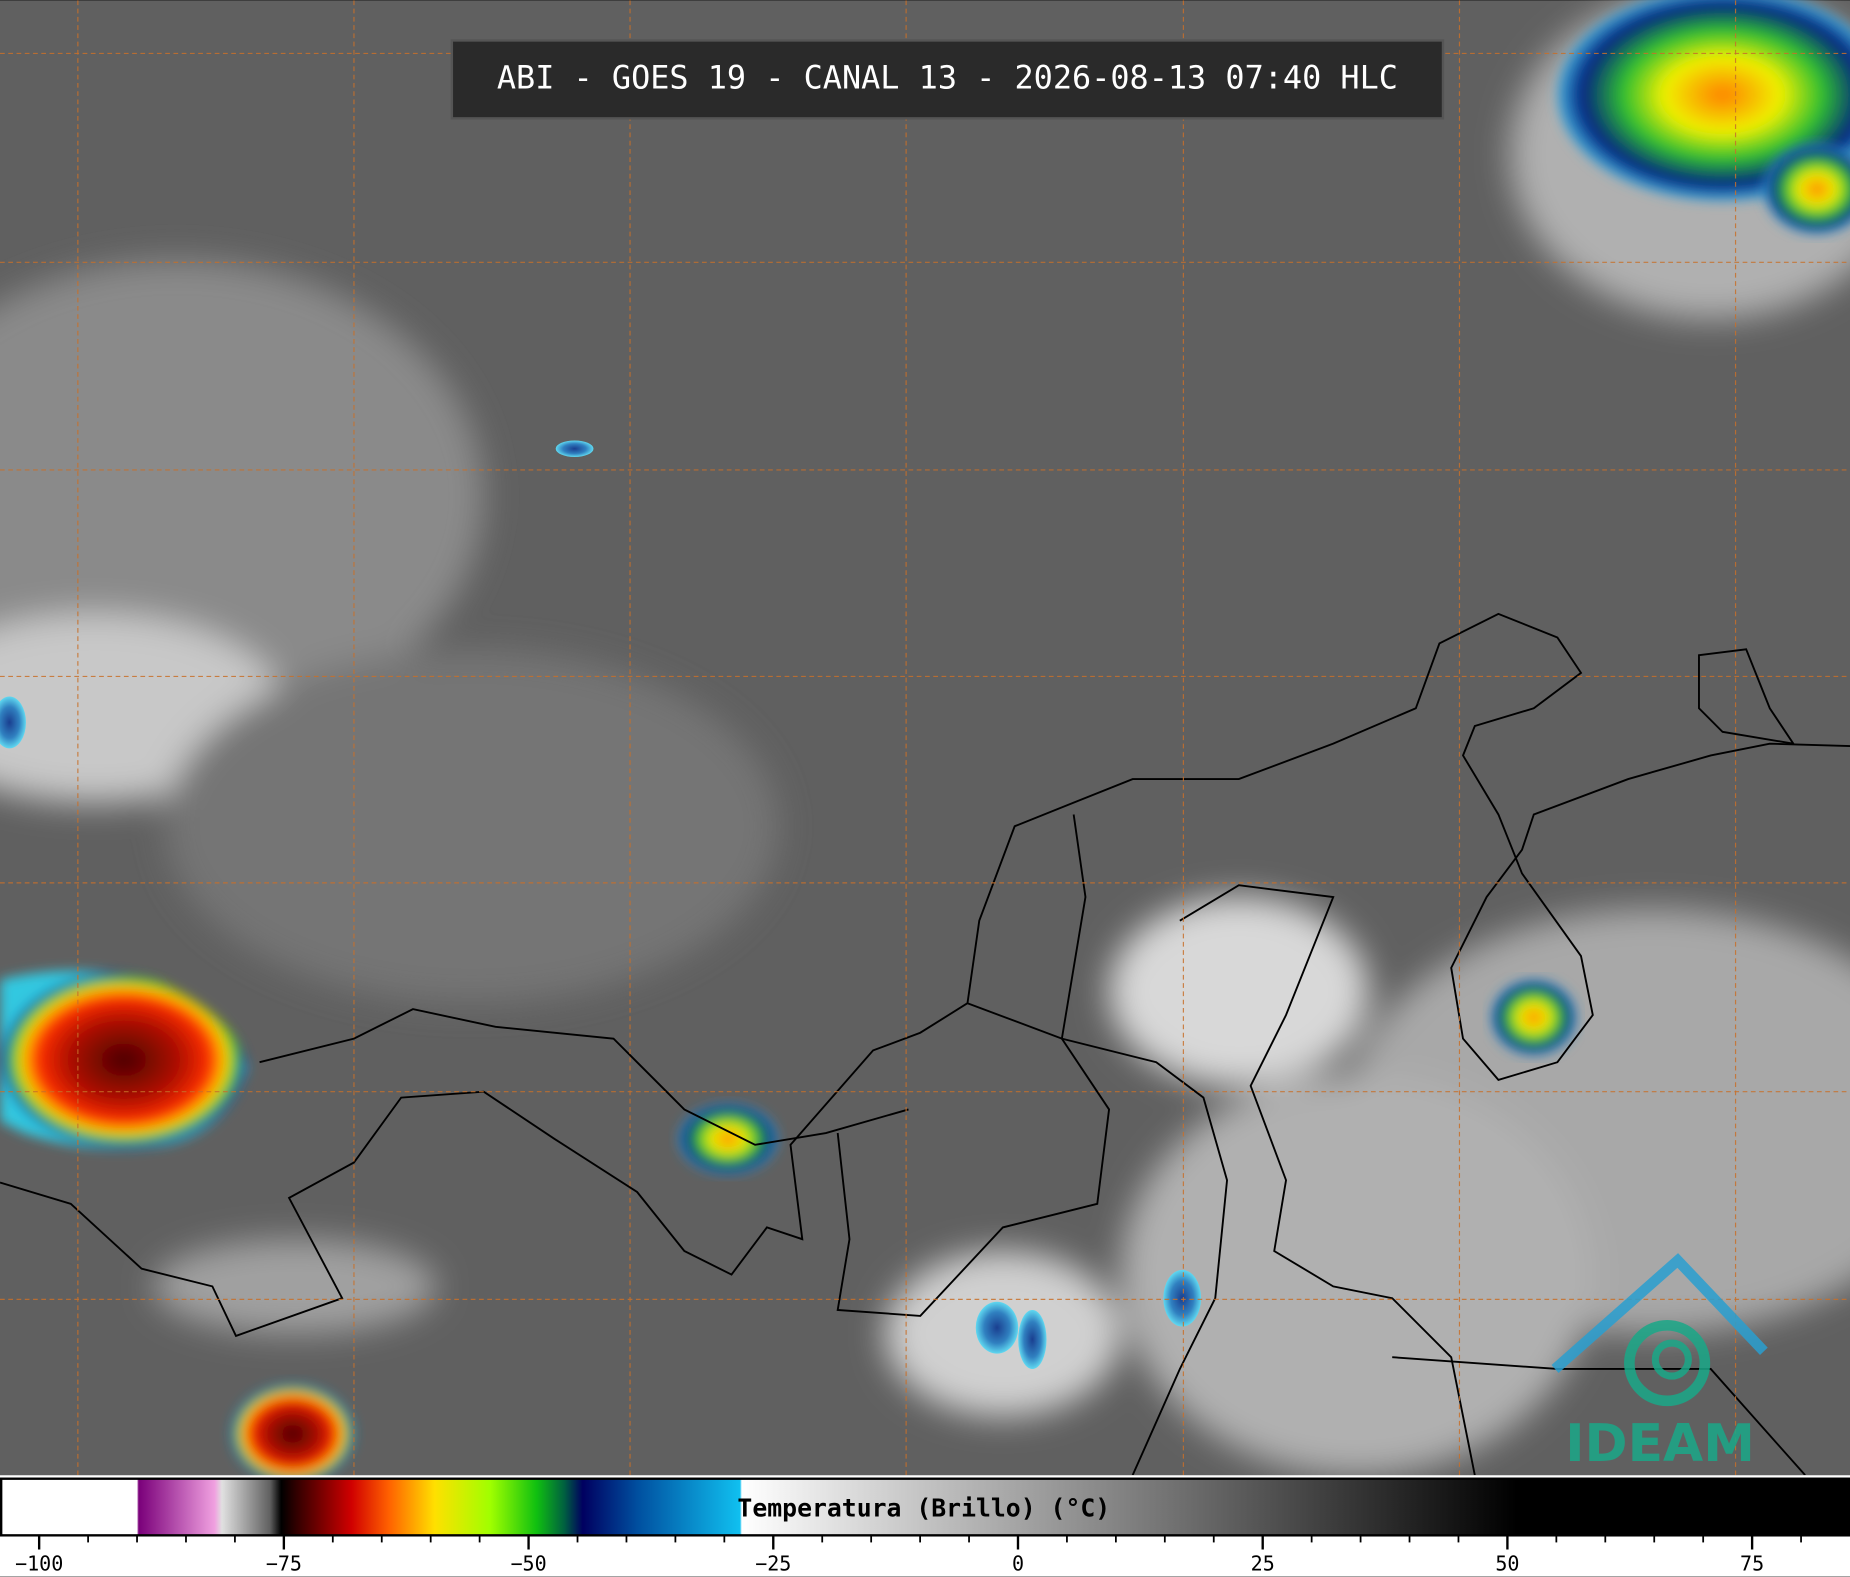 The width and height of the screenshot is (1850, 1577). I want to click on colorbar-tick-label: 50, so click(1507, 1563).